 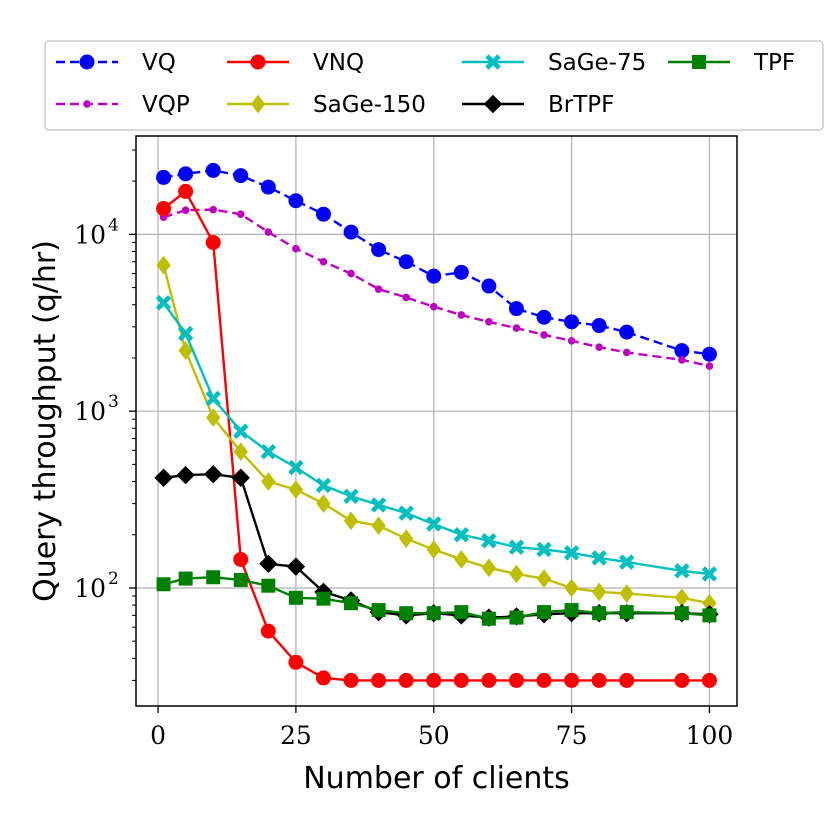 What do you see at coordinates (338, 63) in the screenshot?
I see `legend-label: VNQ` at bounding box center [338, 63].